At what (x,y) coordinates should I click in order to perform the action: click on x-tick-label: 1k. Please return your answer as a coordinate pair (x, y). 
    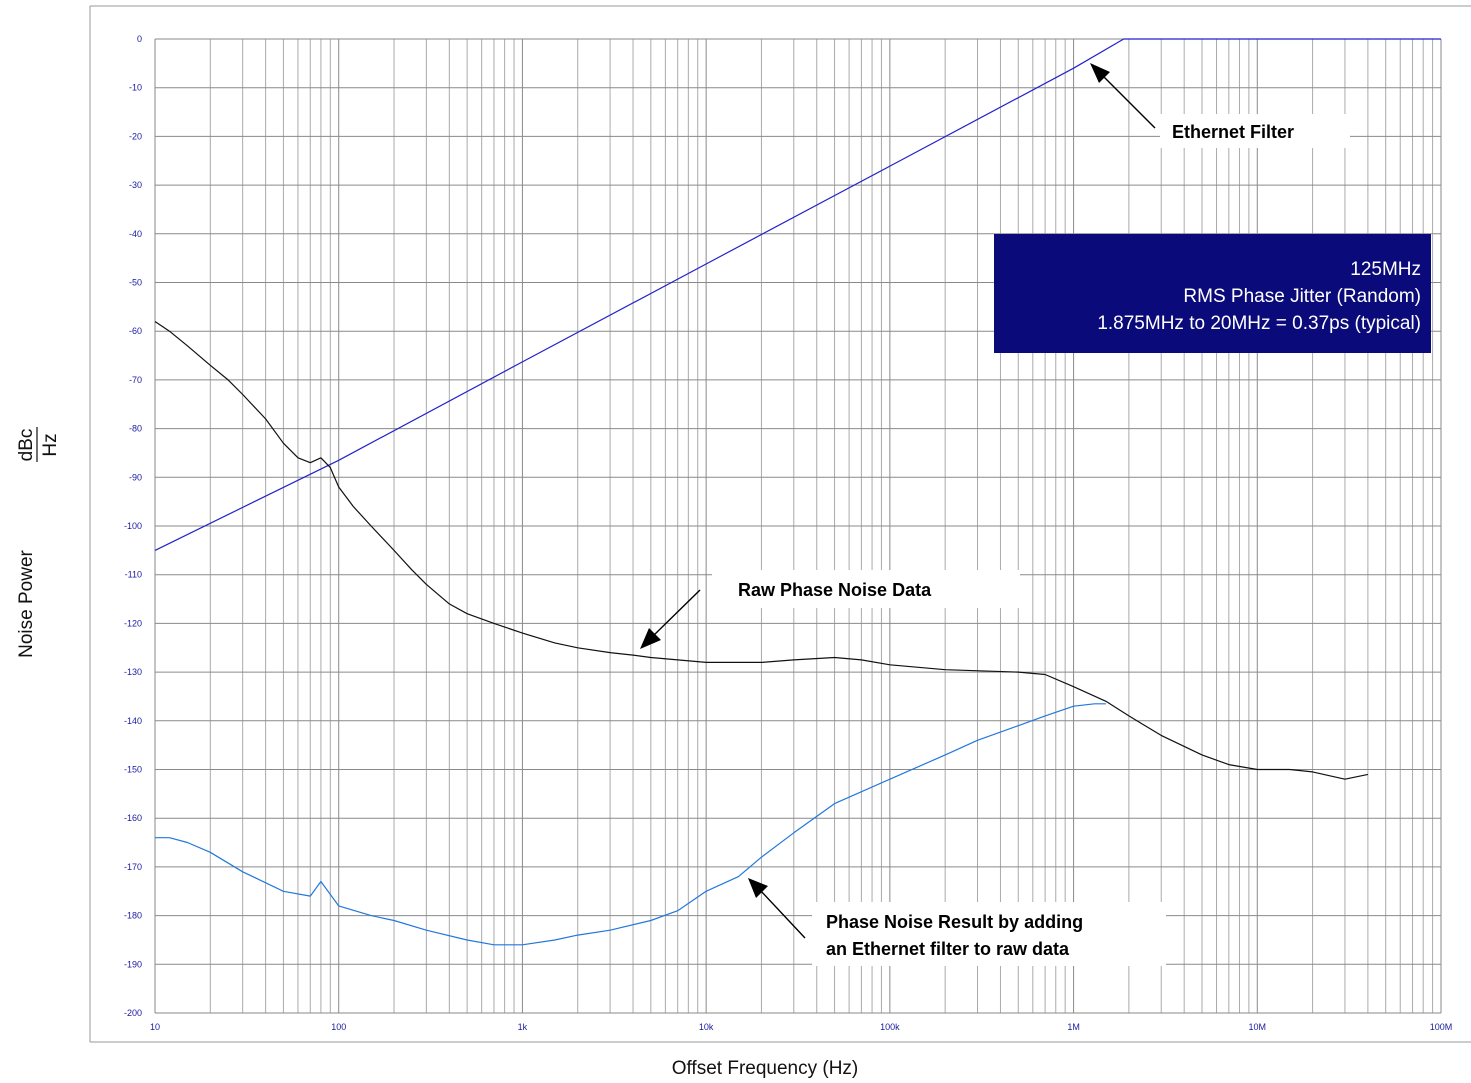
    Looking at the image, I should click on (523, 1027).